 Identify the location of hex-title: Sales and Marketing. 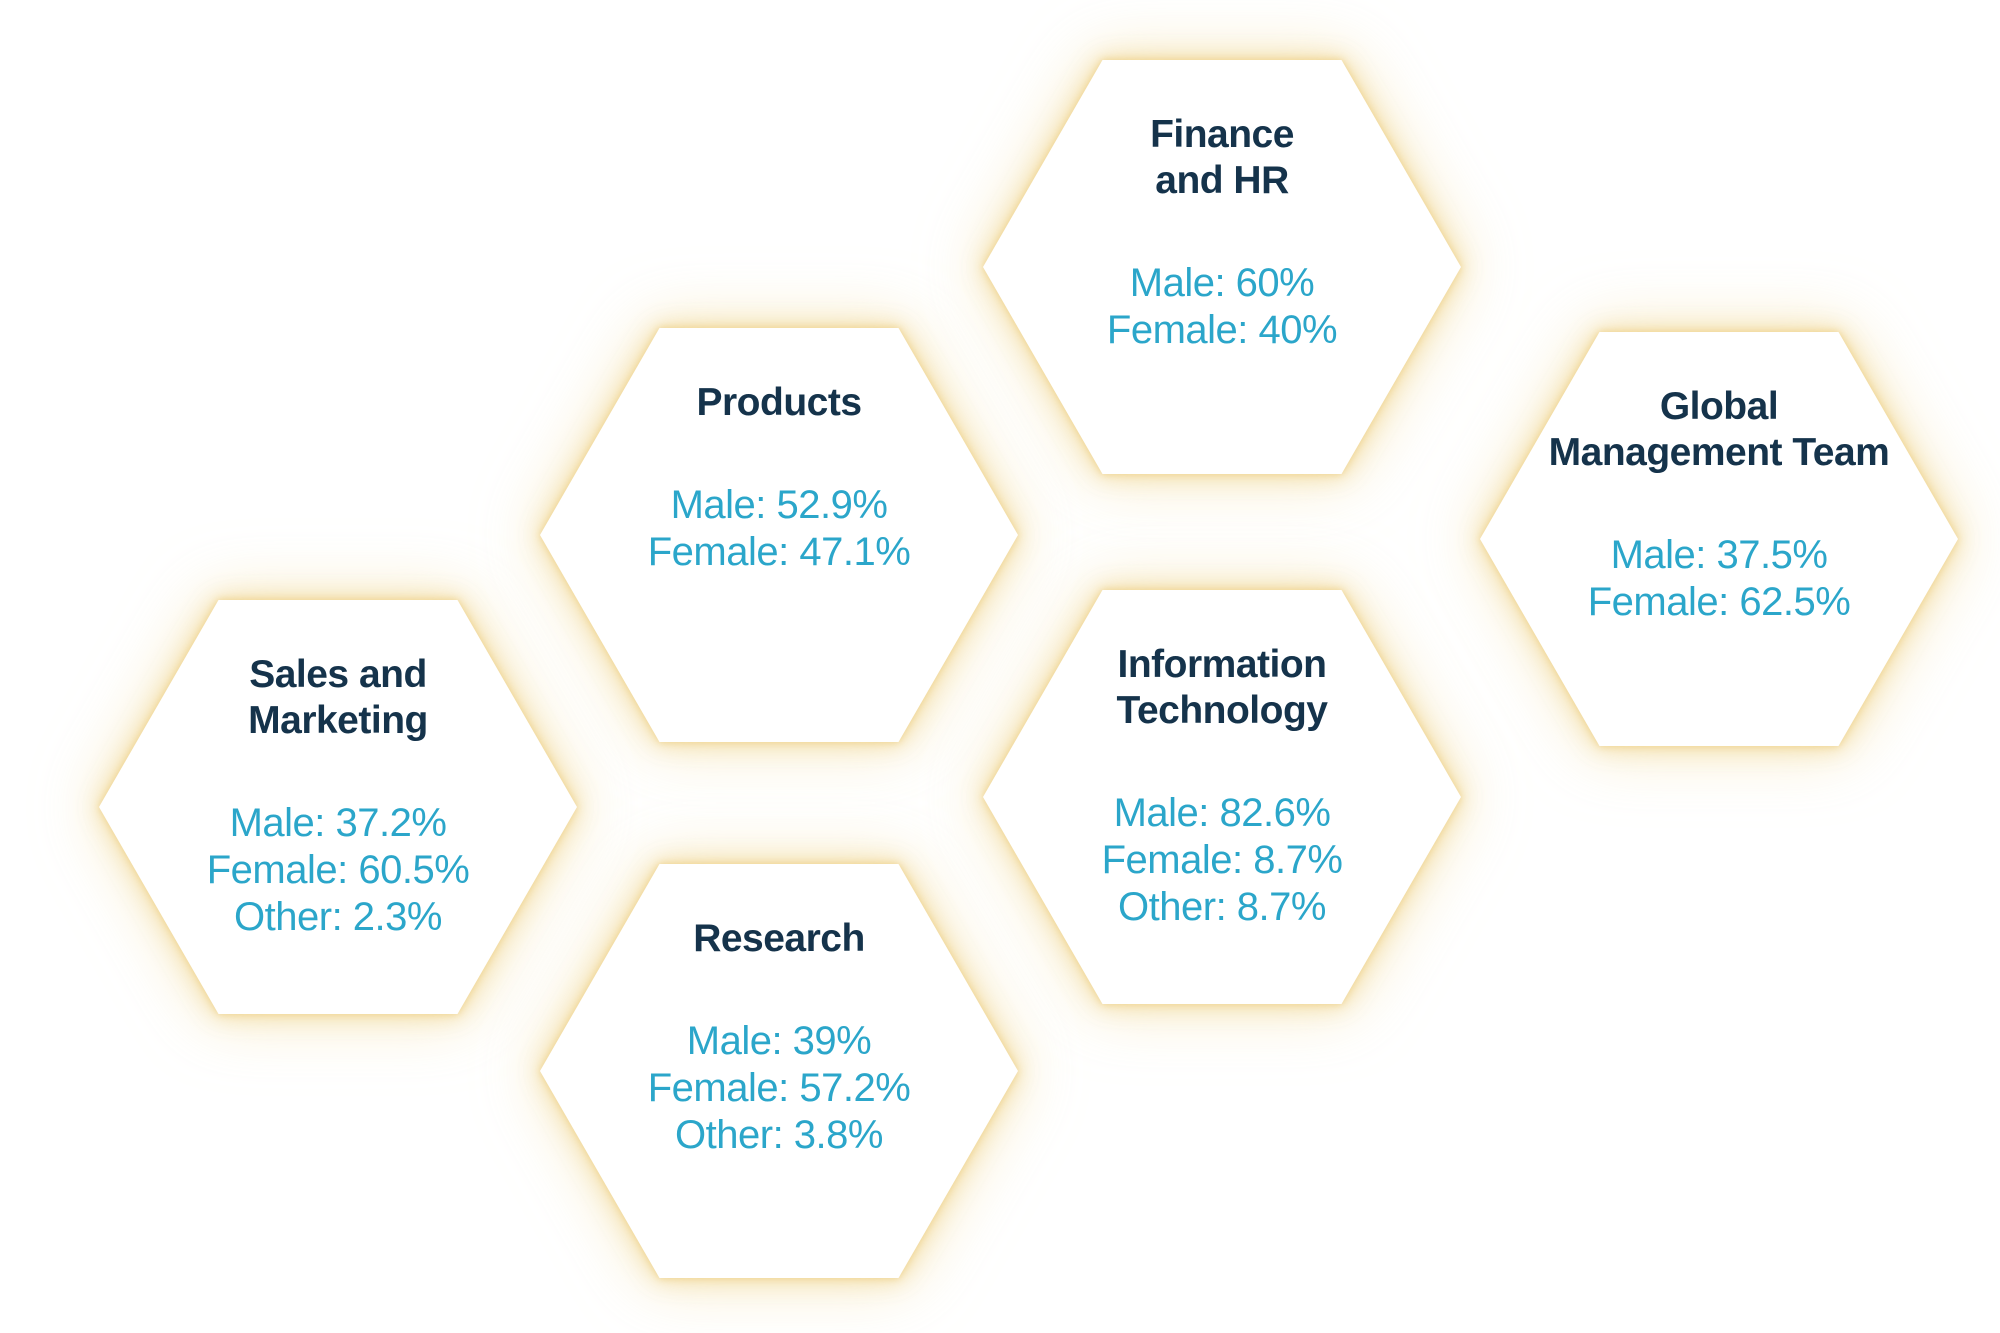
(338, 697).